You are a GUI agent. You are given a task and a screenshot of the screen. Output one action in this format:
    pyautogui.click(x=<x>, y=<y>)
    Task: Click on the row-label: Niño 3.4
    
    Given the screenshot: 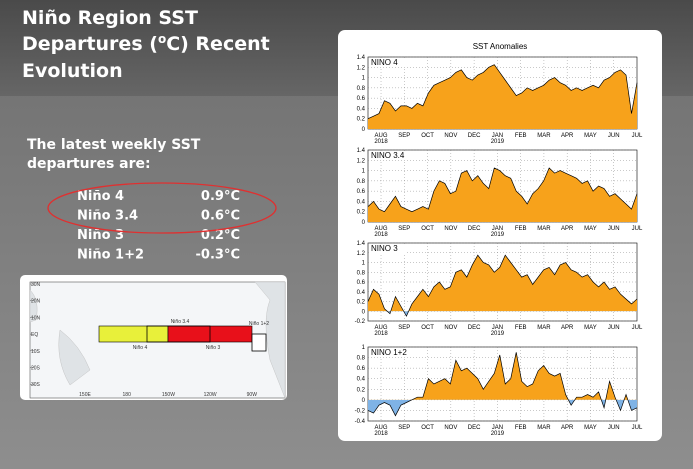 What is the action you would take?
    pyautogui.click(x=107, y=216)
    